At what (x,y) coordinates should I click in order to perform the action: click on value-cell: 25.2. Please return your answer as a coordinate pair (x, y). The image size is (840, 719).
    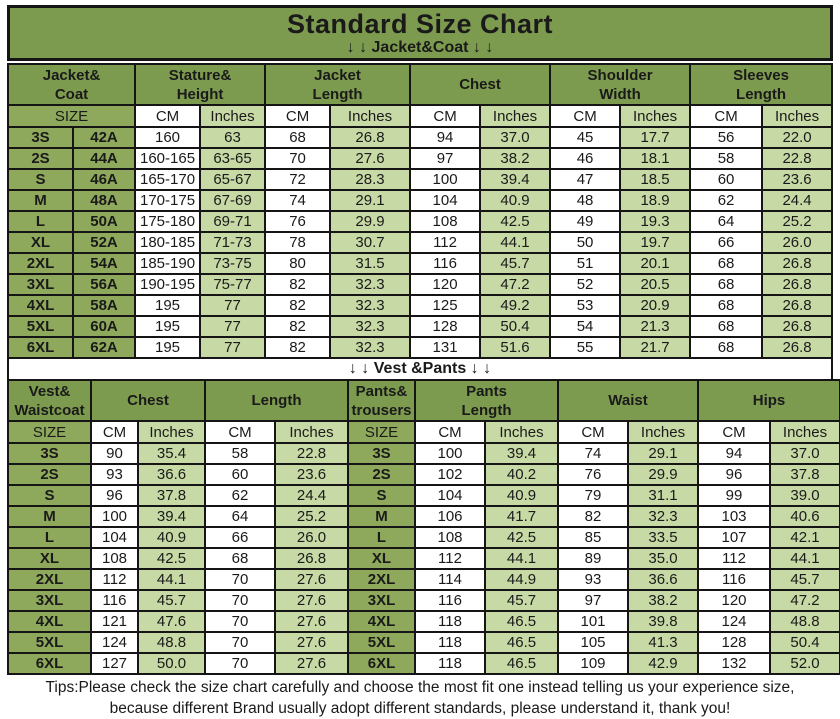
    Looking at the image, I should click on (311, 516).